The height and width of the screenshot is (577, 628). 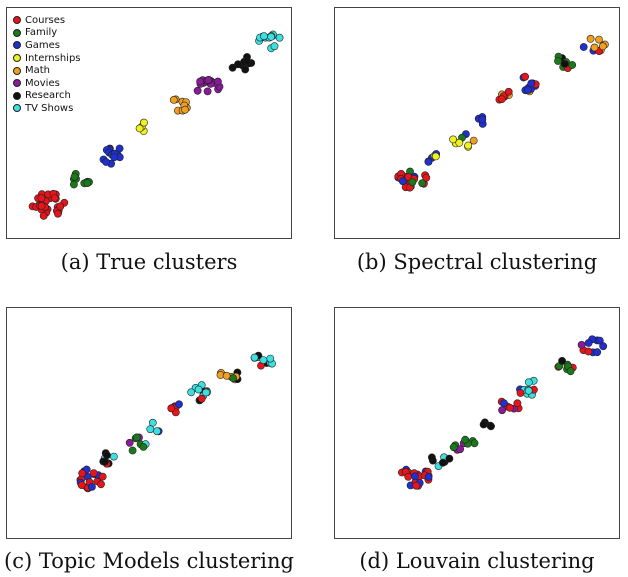 I want to click on legend-item: Internships, so click(x=47, y=58).